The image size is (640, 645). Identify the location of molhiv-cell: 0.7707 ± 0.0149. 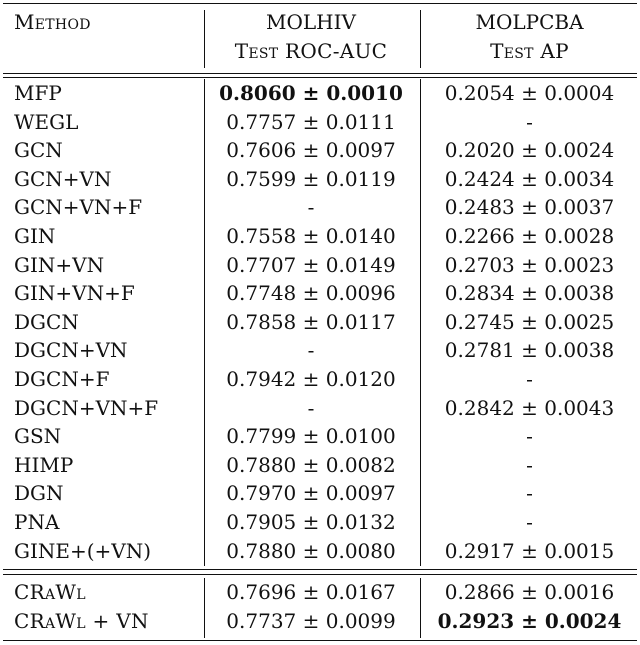
(311, 264).